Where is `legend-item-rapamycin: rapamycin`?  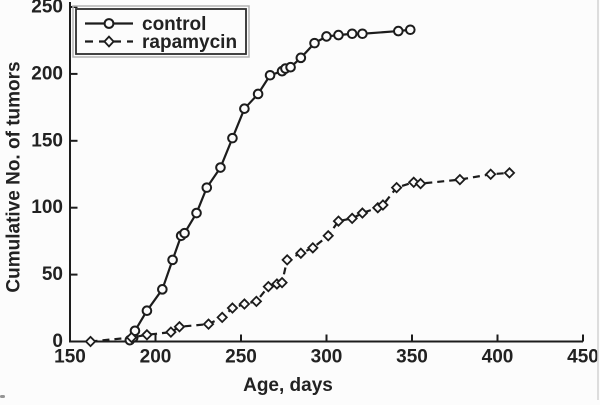
legend-item-rapamycin: rapamycin is located at coordinates (161, 42).